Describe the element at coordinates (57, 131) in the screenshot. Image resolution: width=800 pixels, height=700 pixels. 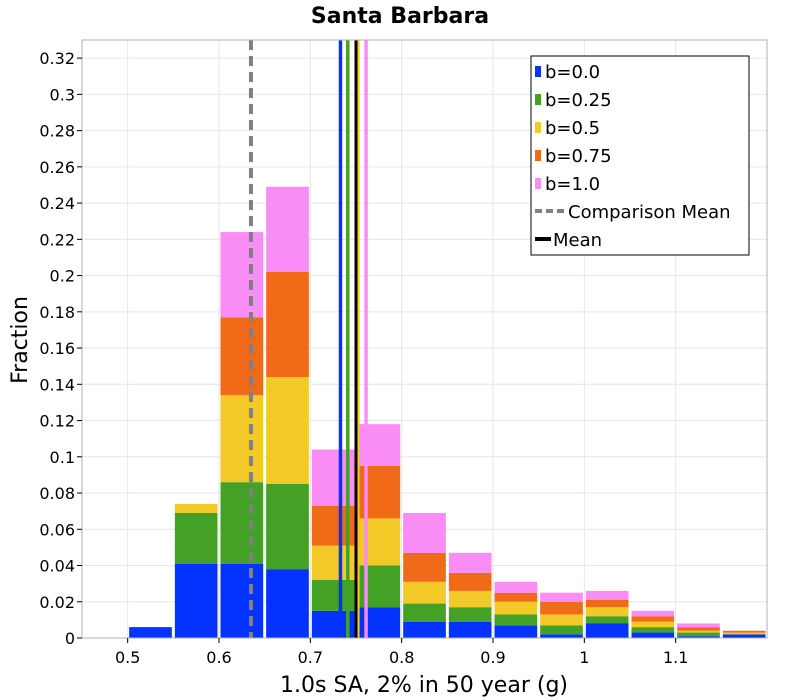
I see `y-tick-label: 0.28` at that location.